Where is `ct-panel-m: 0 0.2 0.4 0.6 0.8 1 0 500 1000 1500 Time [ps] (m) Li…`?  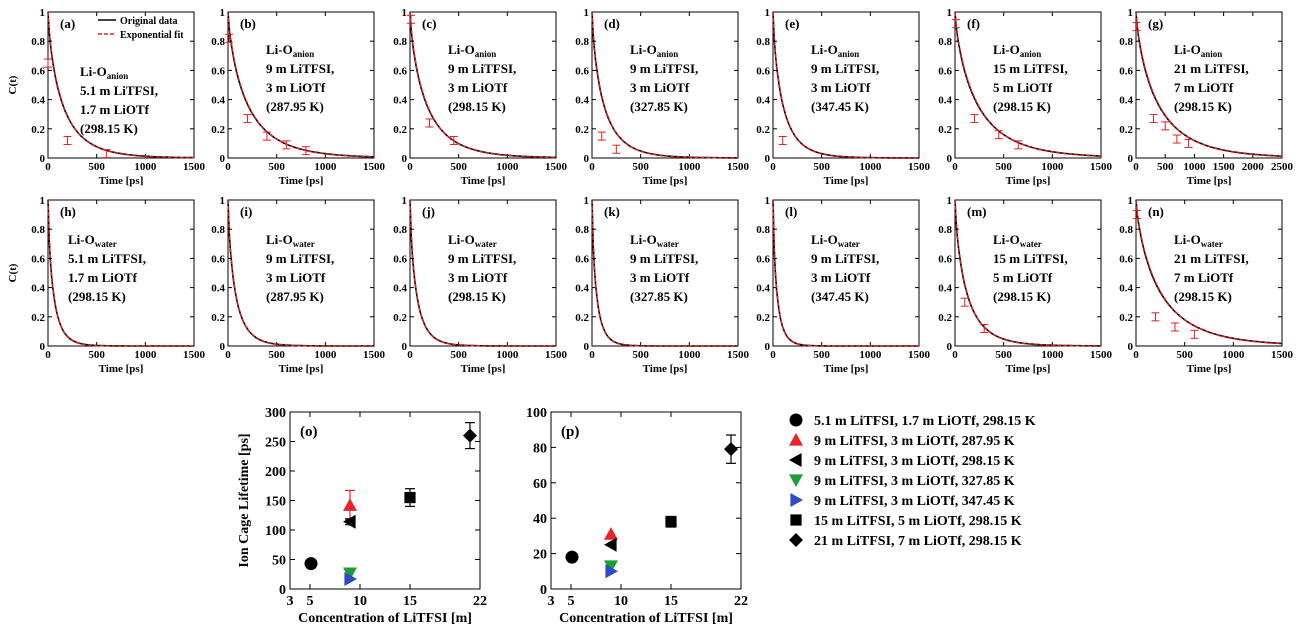 ct-panel-m: 0 0.2 0.4 0.6 0.8 1 0 500 1000 1500 Time [ps] (m) Li… is located at coordinates (1025, 285).